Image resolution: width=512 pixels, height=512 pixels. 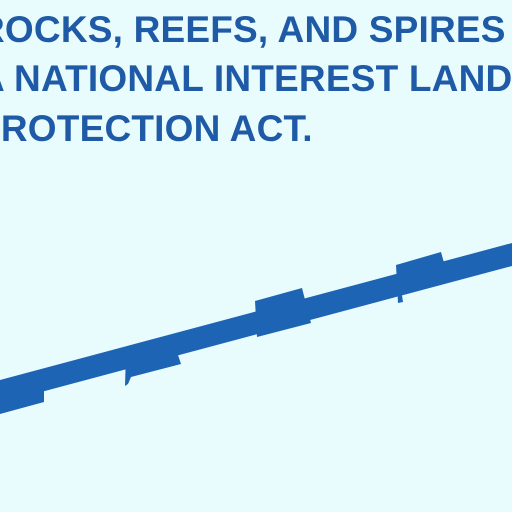 I want to click on caption-line-2: A NATIONAL INTEREST LANDS, so click(x=256, y=78).